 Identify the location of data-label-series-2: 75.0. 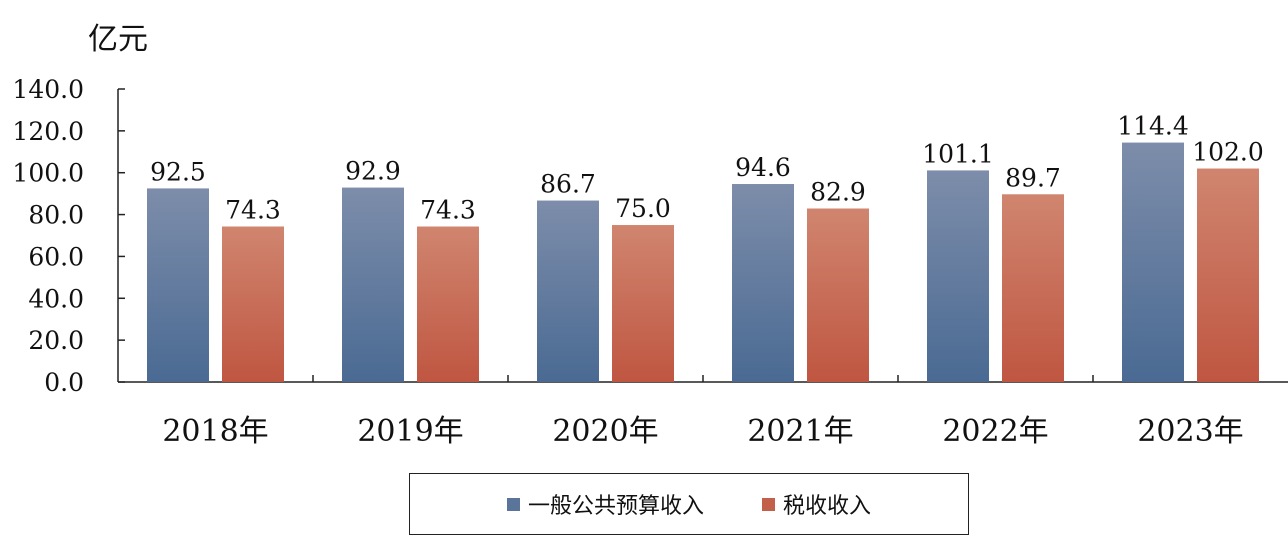
(643, 208).